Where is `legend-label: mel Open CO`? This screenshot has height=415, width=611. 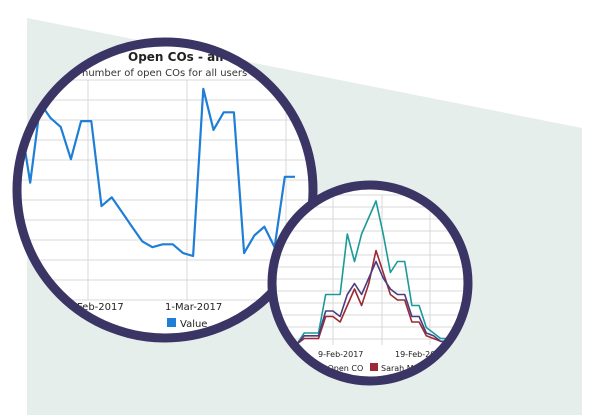
legend-label: mel Open CO is located at coordinates (336, 368).